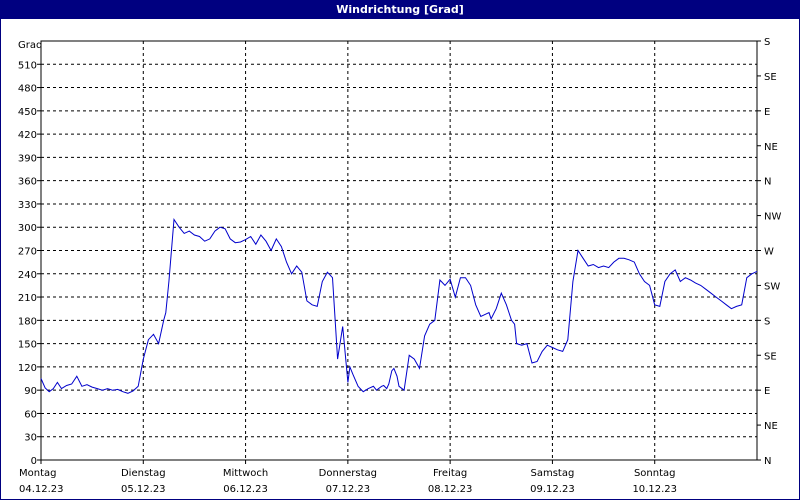  Describe the element at coordinates (37, 473) in the screenshot. I see `x-tick-weekday: Montag` at that location.